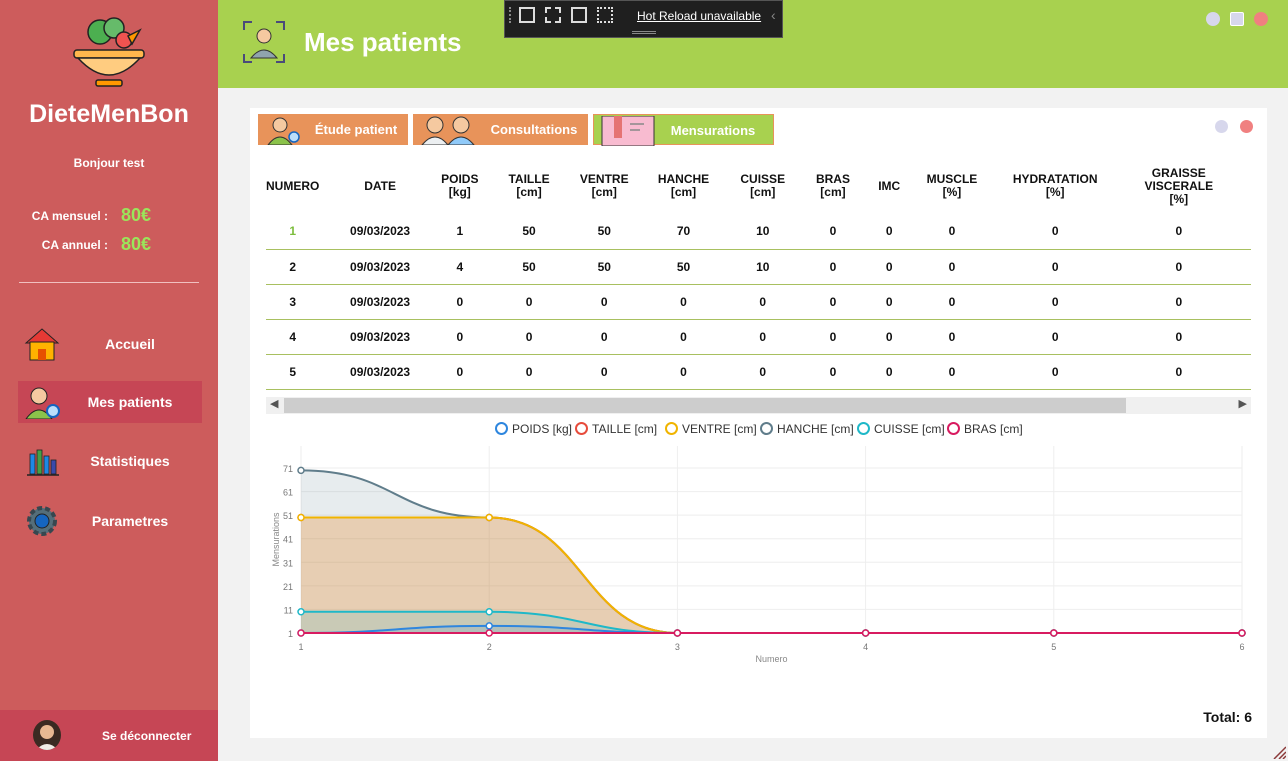 This screenshot has width=1288, height=761. I want to click on tab-consultations: Consultations, so click(500, 129).